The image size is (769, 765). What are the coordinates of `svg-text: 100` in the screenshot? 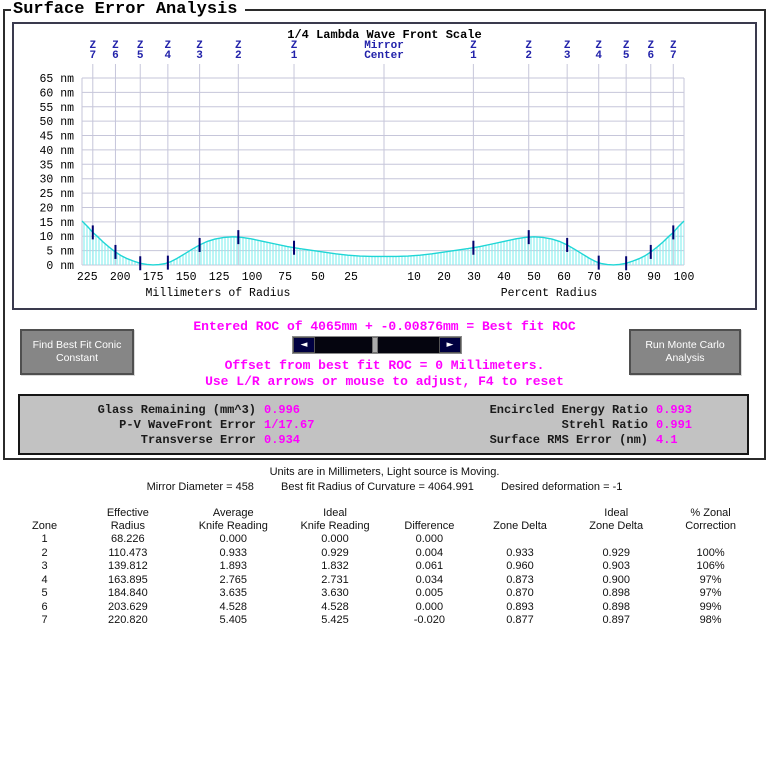 It's located at (252, 277).